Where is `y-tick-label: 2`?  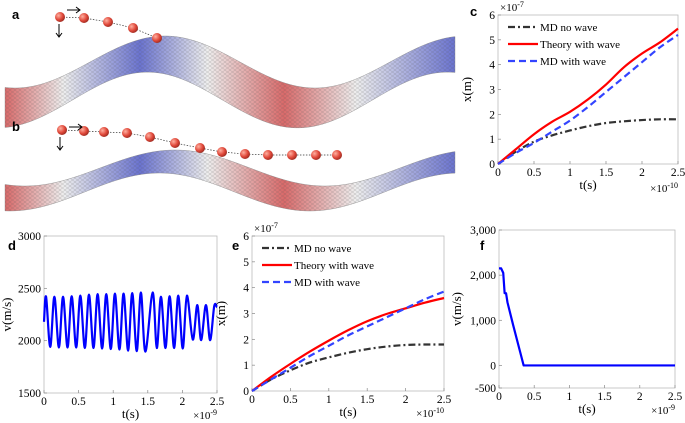 y-tick-label: 2 is located at coordinates (246, 340).